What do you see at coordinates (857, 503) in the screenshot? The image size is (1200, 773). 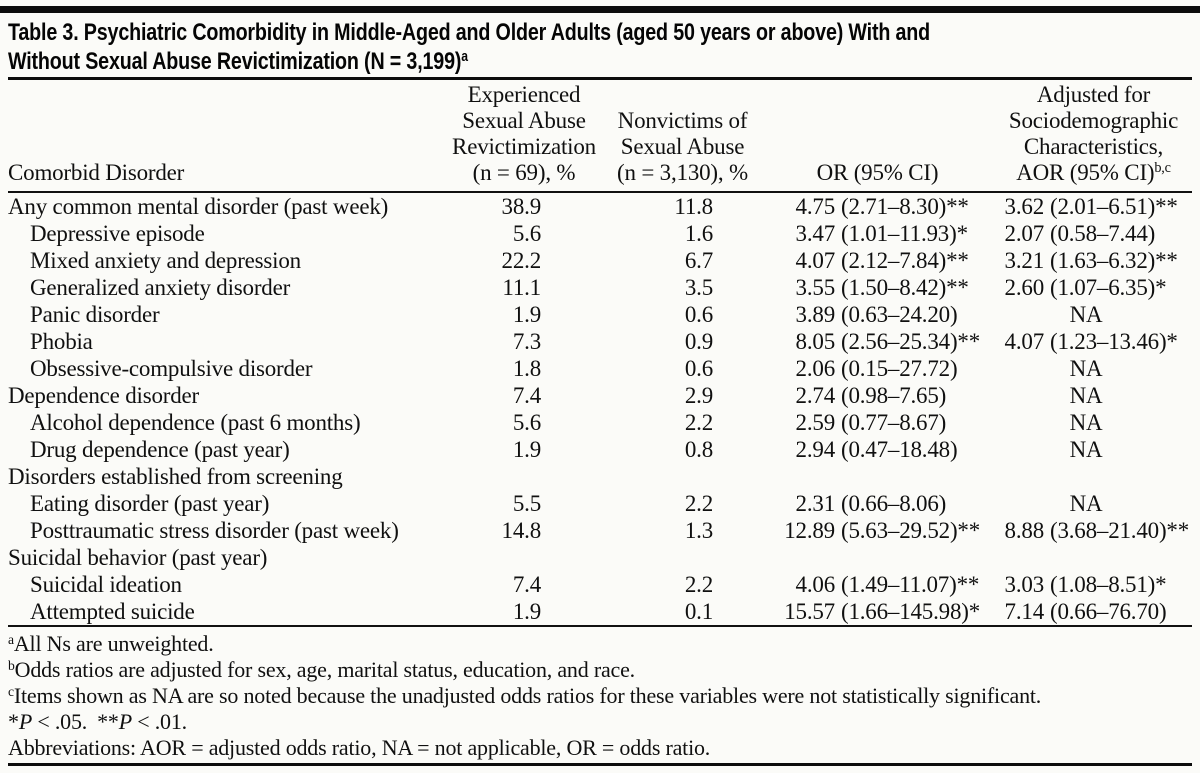 I see `cell-or: 2.31 (0.66–8.06)` at bounding box center [857, 503].